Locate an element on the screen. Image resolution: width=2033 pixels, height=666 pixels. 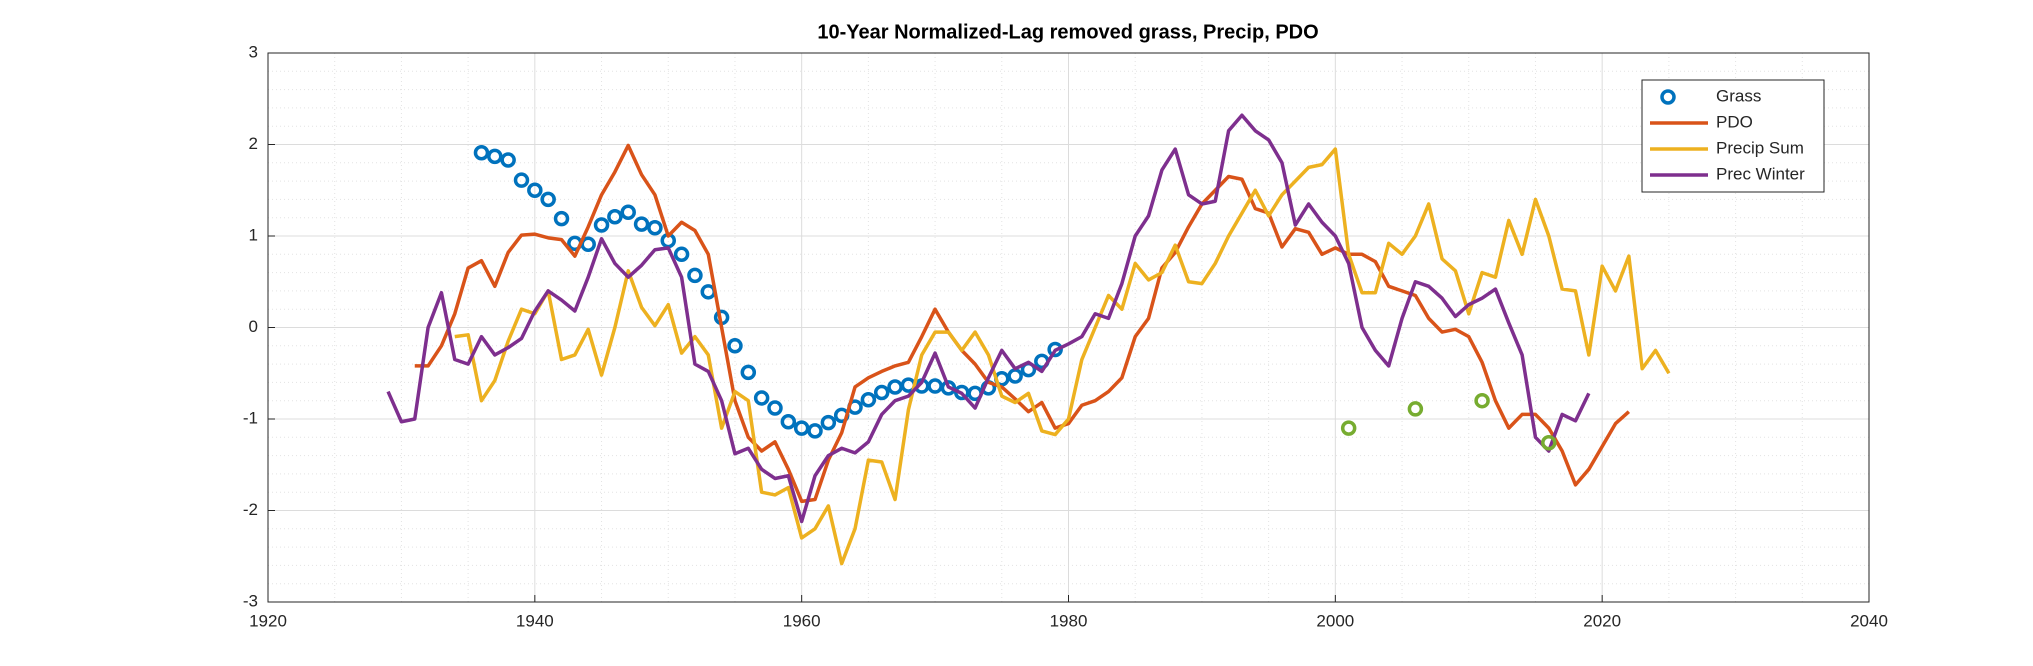
y-tick-label: -1 is located at coordinates (250, 417).